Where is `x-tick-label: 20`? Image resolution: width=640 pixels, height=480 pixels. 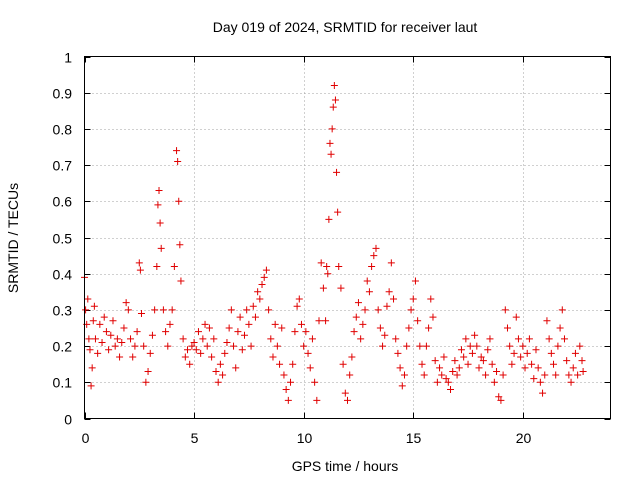 x-tick-label: 20 is located at coordinates (524, 438).